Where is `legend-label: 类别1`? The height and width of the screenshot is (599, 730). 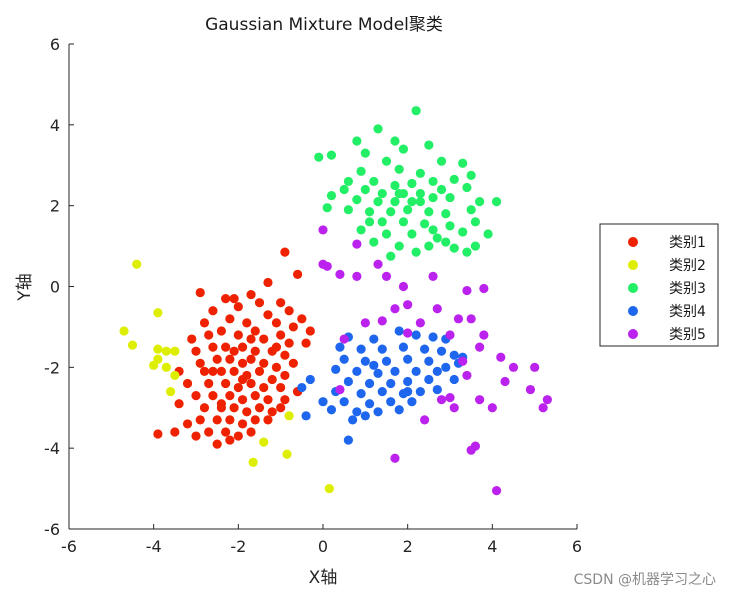
legend-label: 类别1 is located at coordinates (687, 243).